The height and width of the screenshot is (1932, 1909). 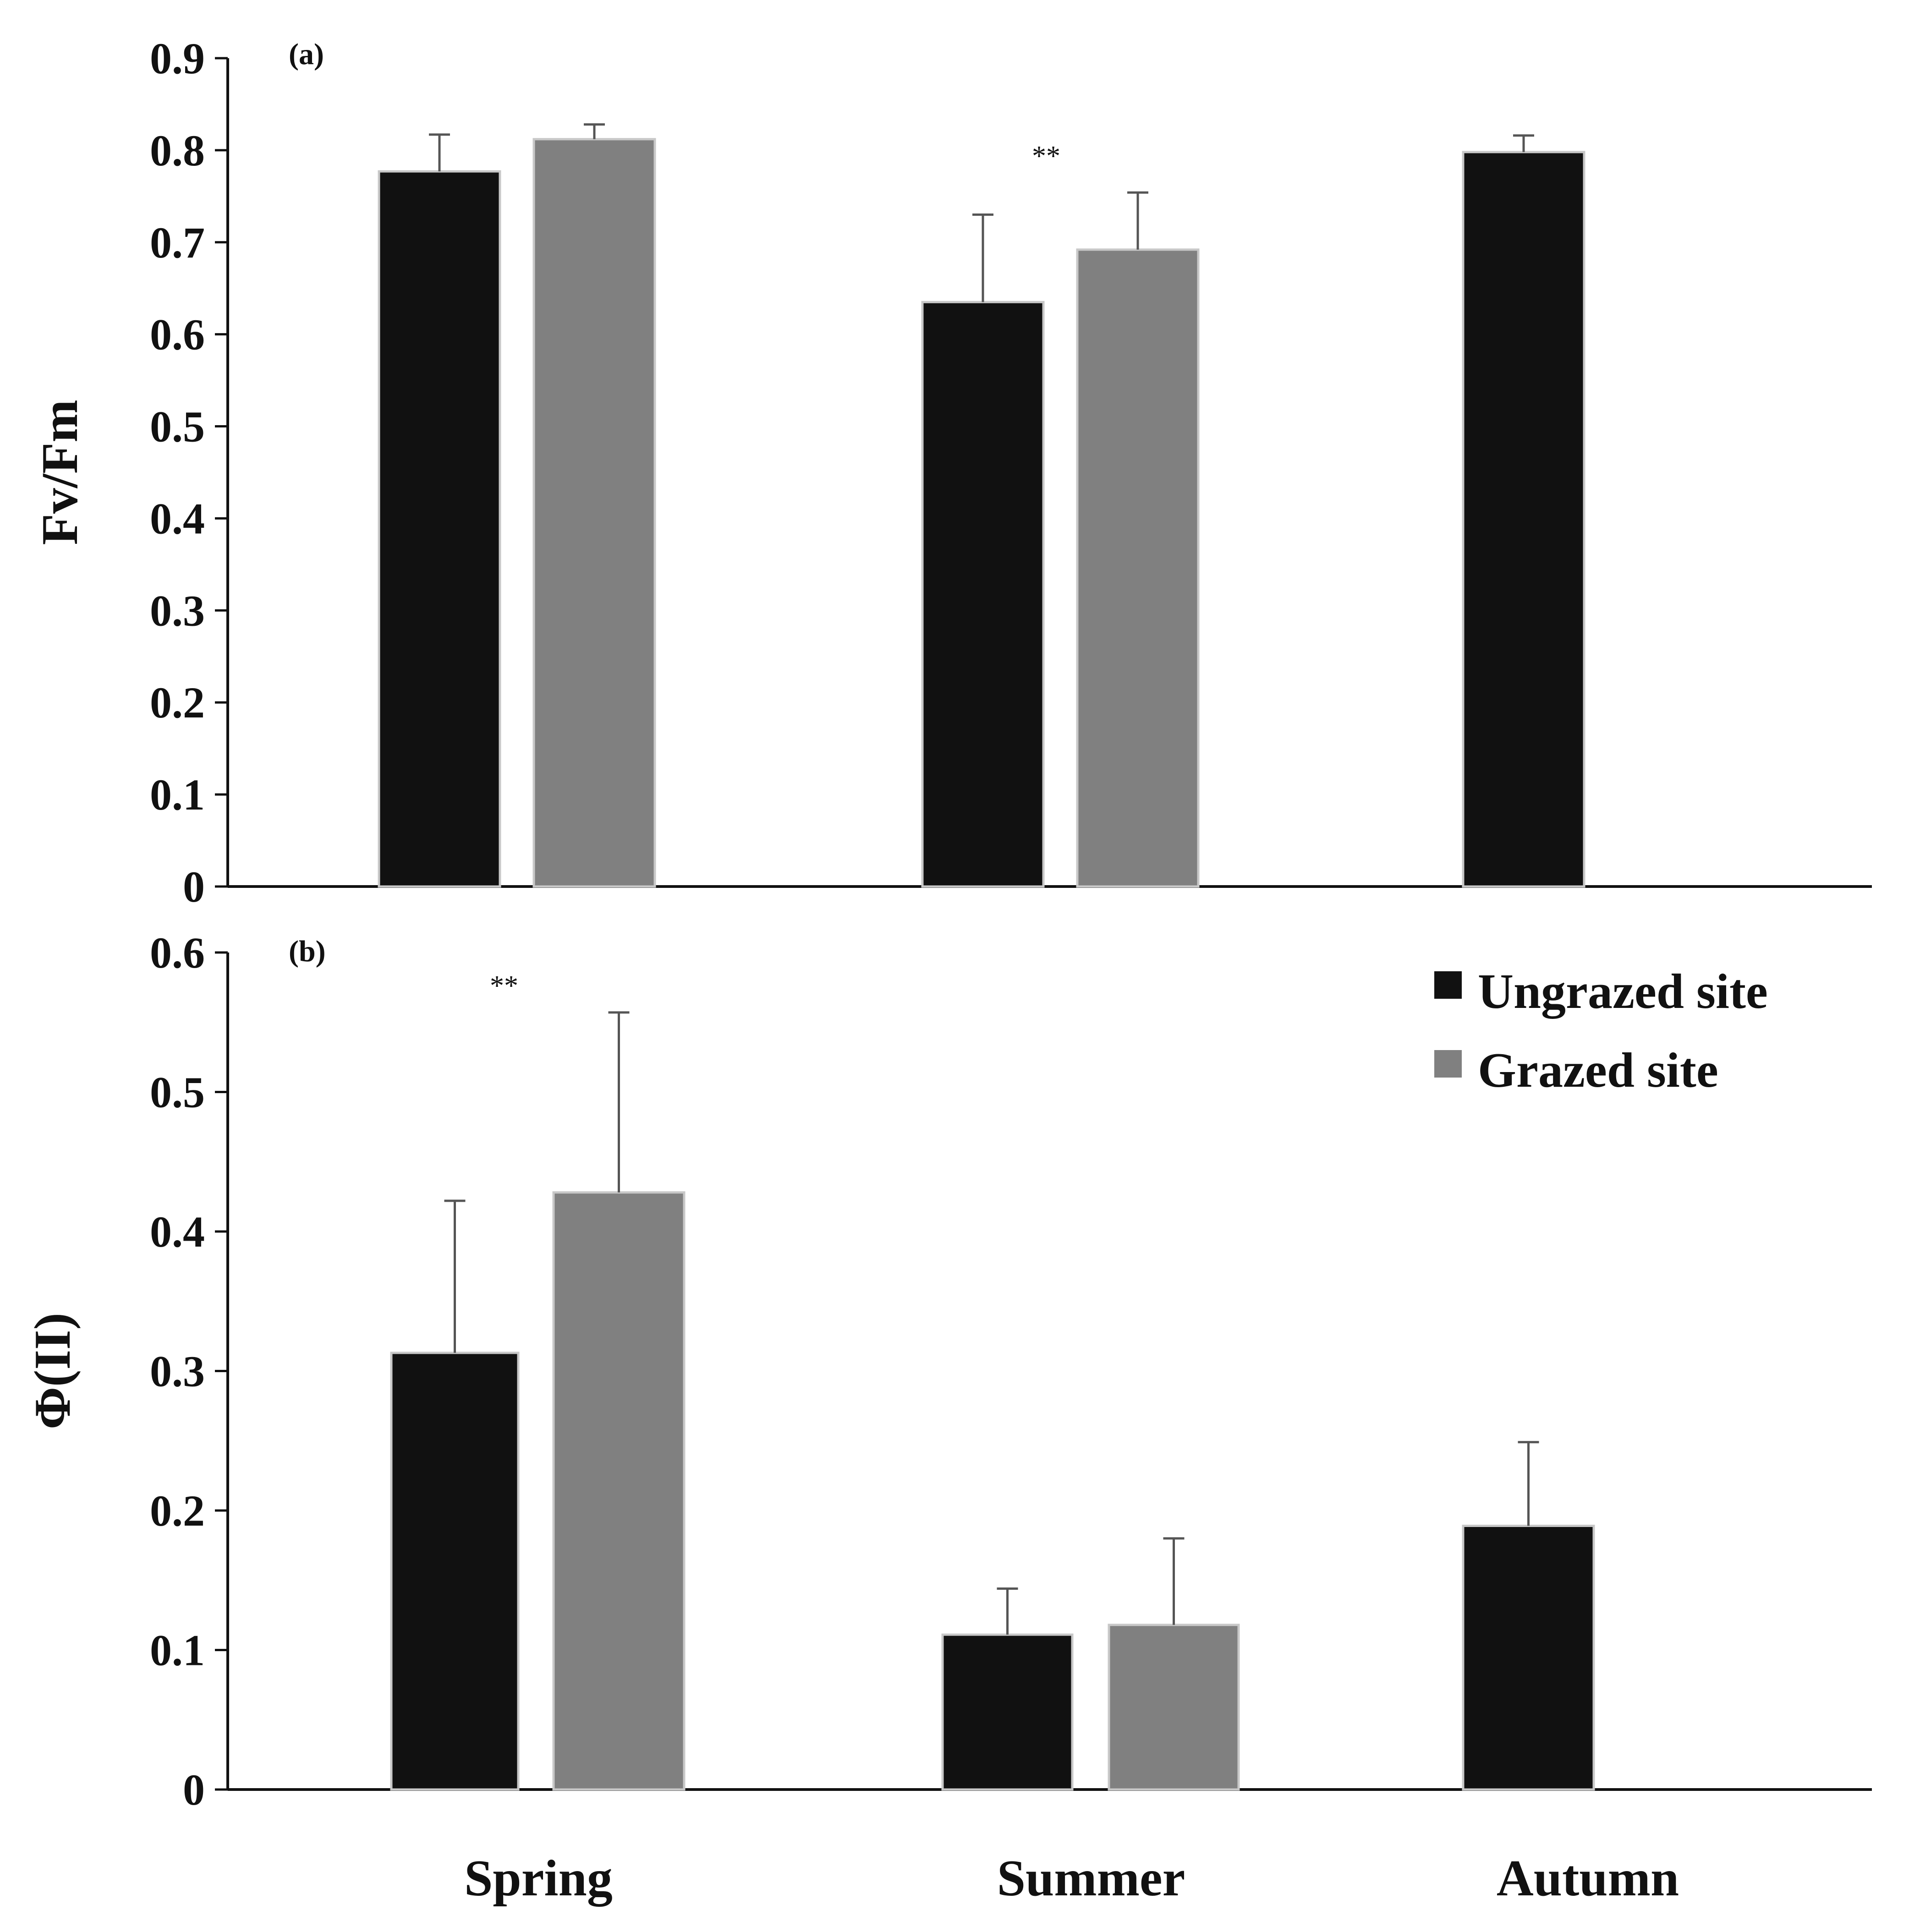 What do you see at coordinates (178, 58) in the screenshot?
I see `y-tick-label: 0.9` at bounding box center [178, 58].